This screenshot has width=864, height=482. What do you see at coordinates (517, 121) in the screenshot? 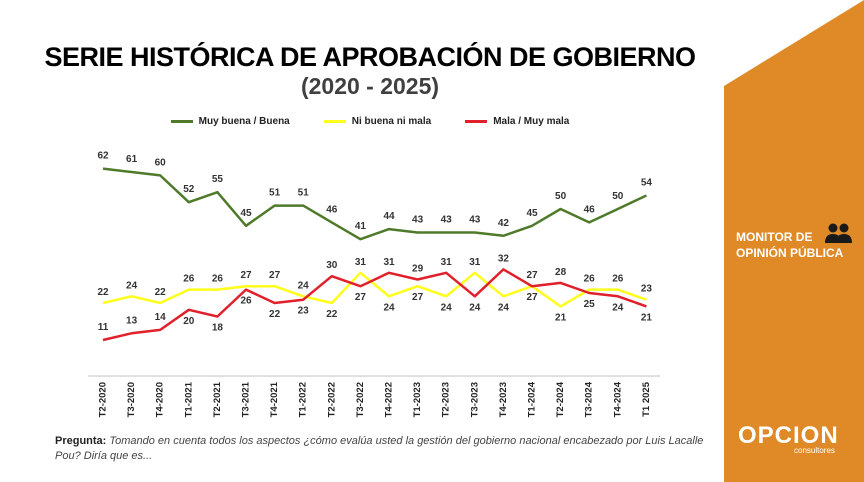
I see `legend-item: Mala / Muy mala` at bounding box center [517, 121].